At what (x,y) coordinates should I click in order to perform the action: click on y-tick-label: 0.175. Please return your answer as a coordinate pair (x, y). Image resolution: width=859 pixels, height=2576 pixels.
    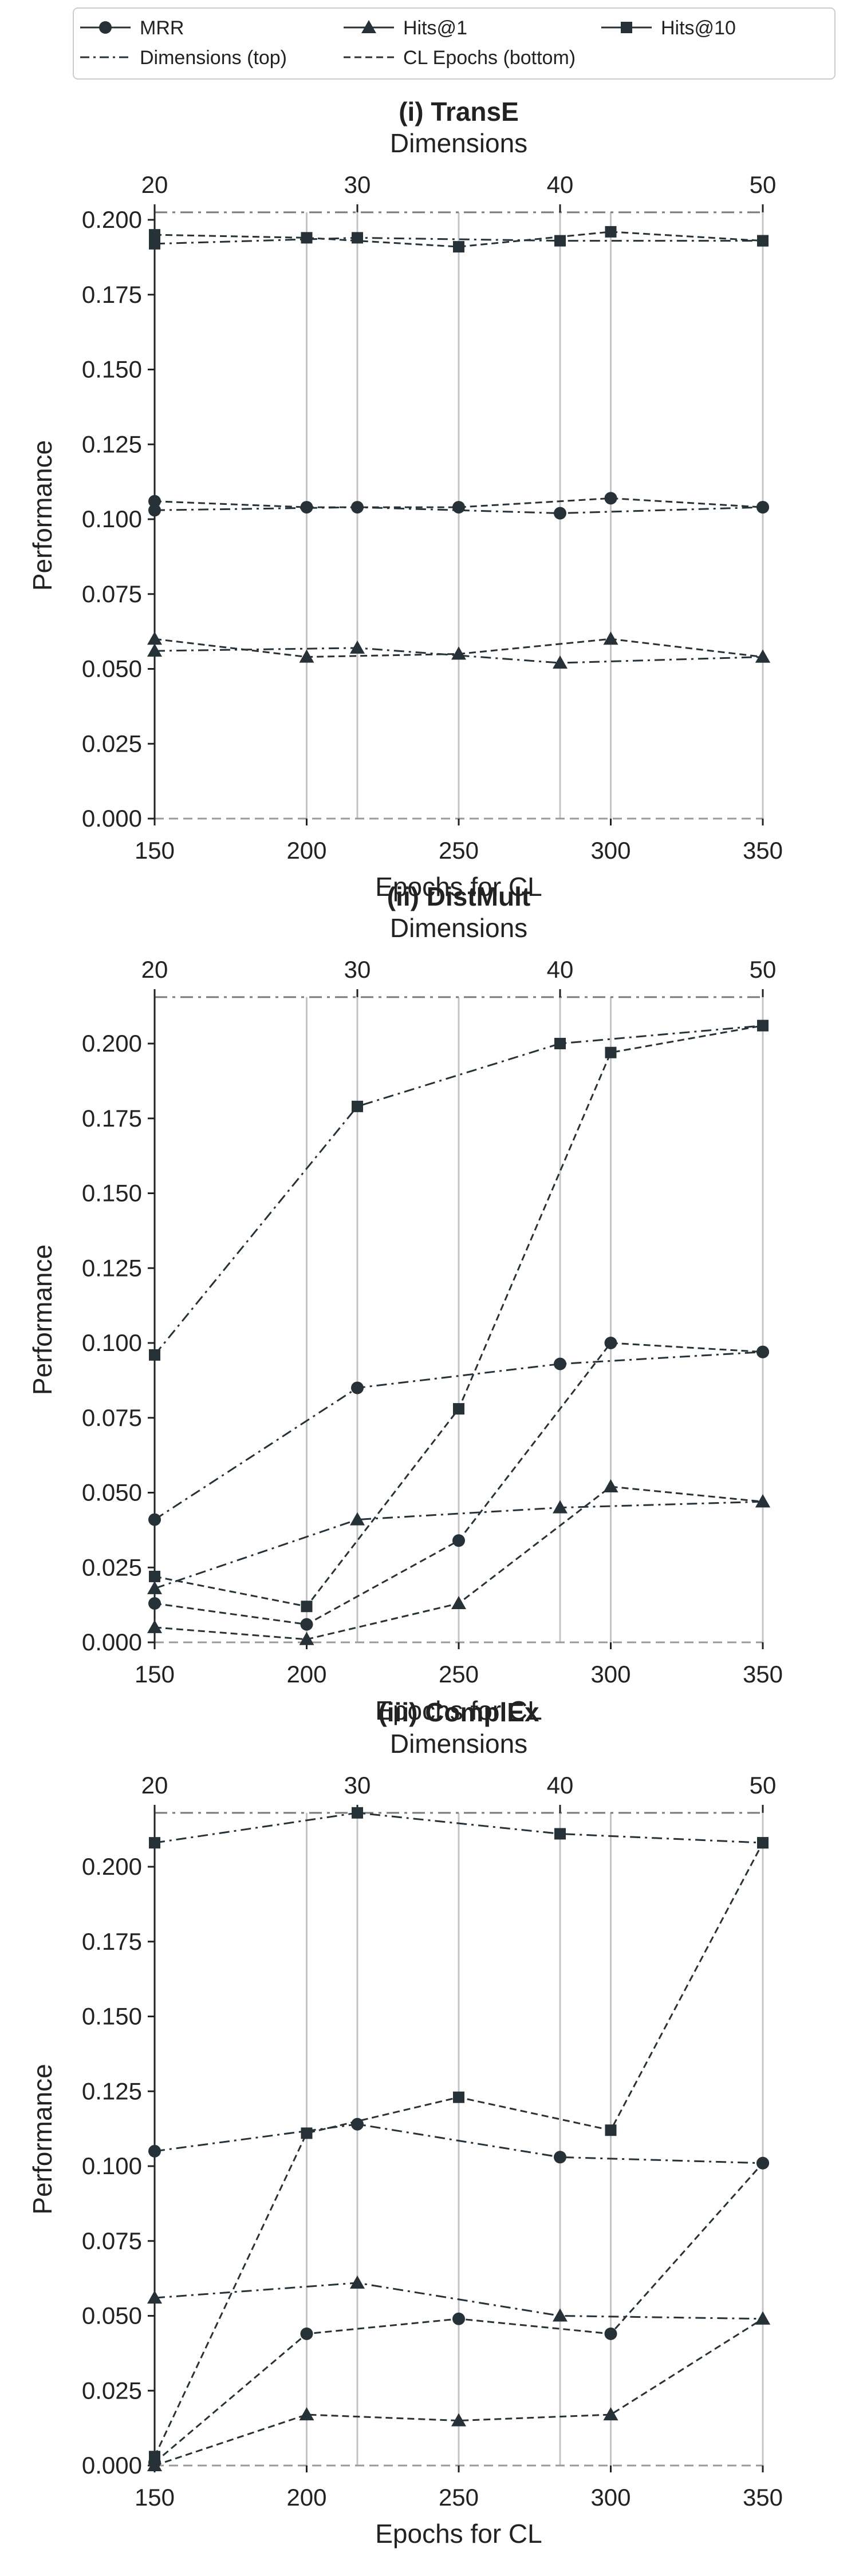
    Looking at the image, I should click on (112, 1118).